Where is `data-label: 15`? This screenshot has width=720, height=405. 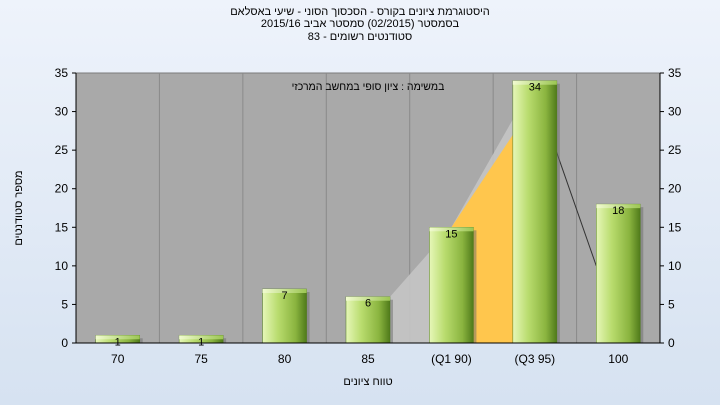 data-label: 15 is located at coordinates (451, 234).